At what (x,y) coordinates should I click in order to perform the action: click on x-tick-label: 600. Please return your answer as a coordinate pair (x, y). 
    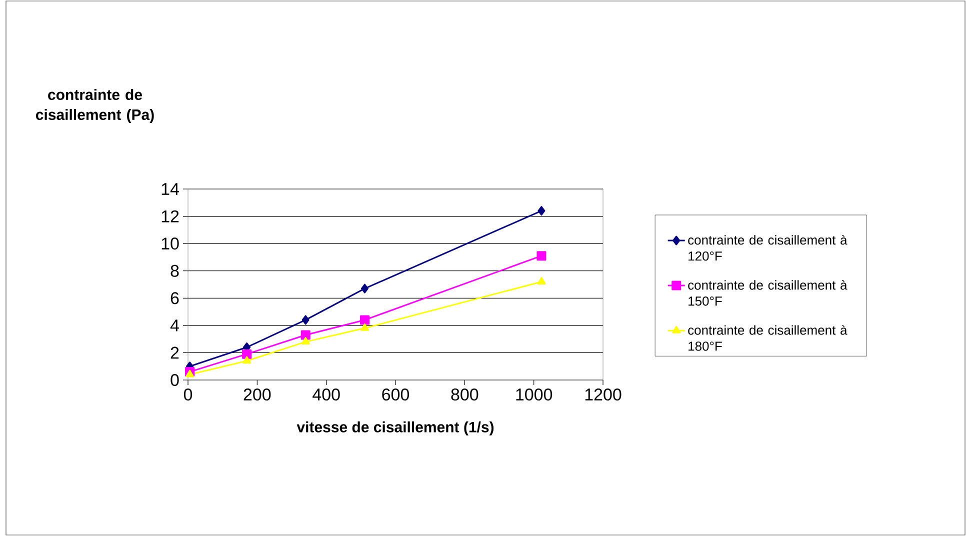
    Looking at the image, I should click on (396, 394).